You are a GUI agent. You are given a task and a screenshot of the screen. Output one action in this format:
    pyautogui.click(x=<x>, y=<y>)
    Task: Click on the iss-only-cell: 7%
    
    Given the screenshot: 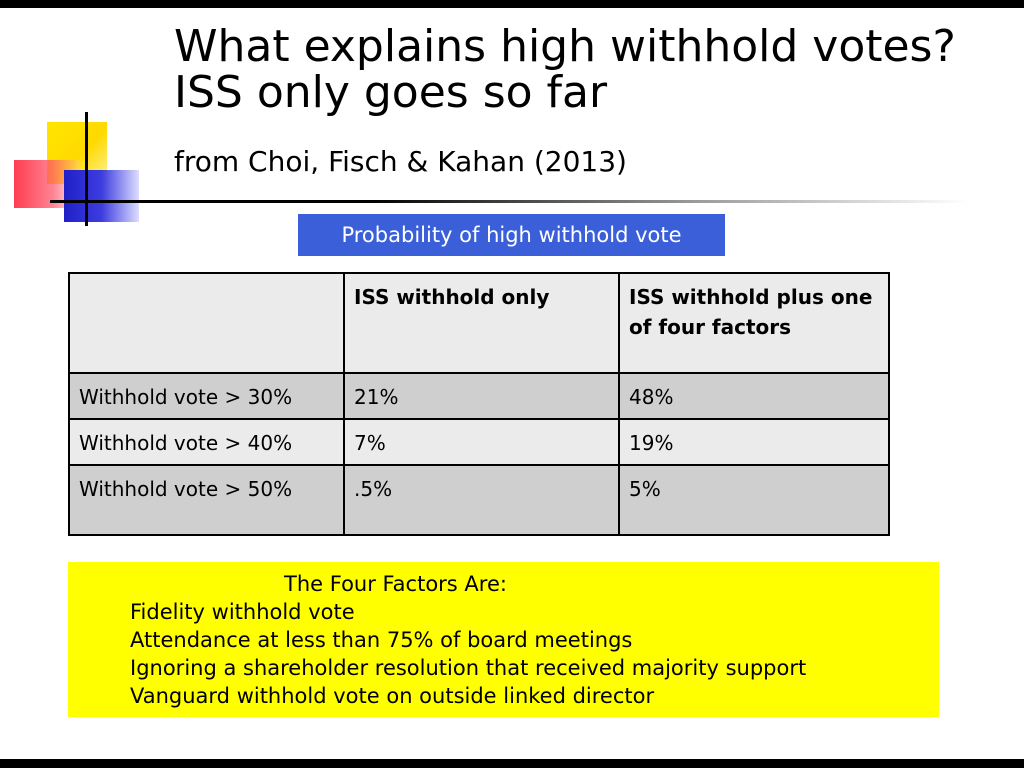 What is the action you would take?
    pyautogui.click(x=481, y=442)
    